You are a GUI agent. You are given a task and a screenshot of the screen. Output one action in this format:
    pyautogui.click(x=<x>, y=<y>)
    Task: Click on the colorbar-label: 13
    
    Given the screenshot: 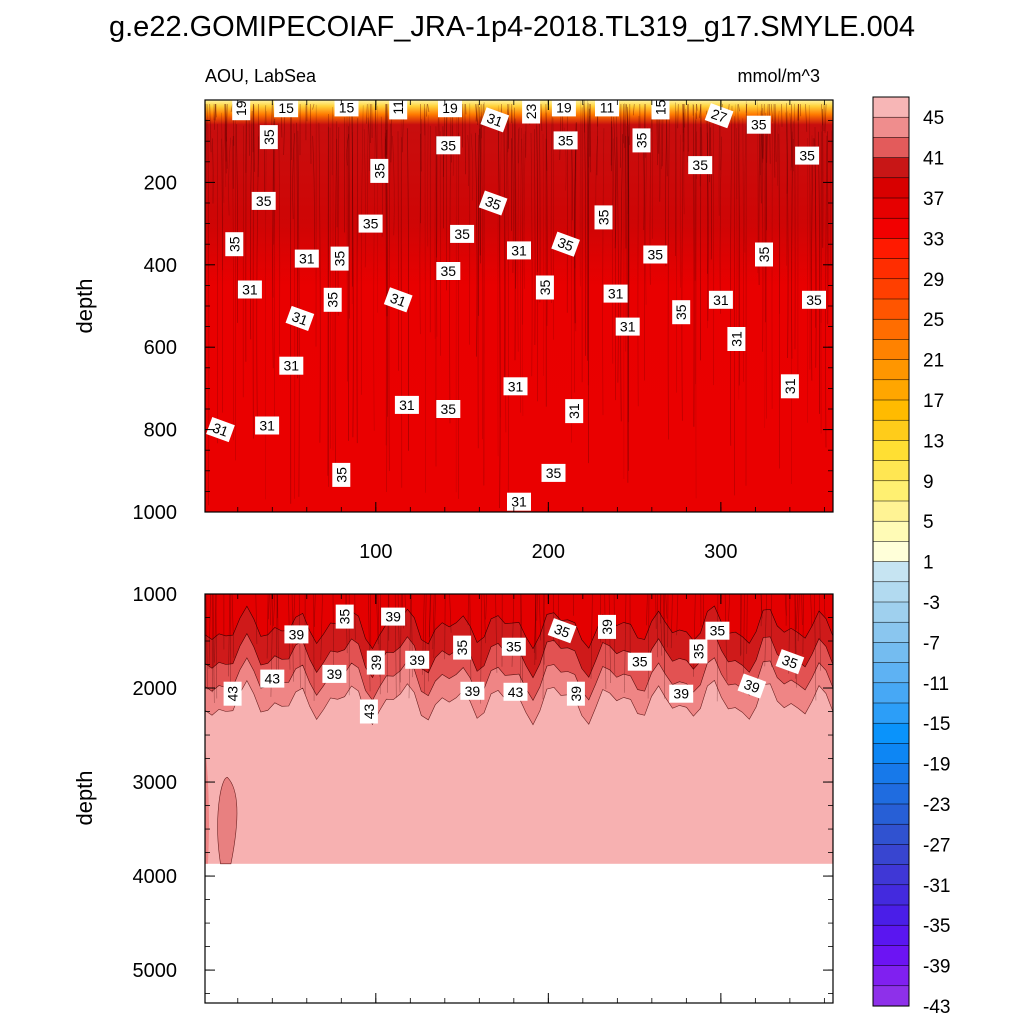 What is the action you would take?
    pyautogui.click(x=933, y=441)
    